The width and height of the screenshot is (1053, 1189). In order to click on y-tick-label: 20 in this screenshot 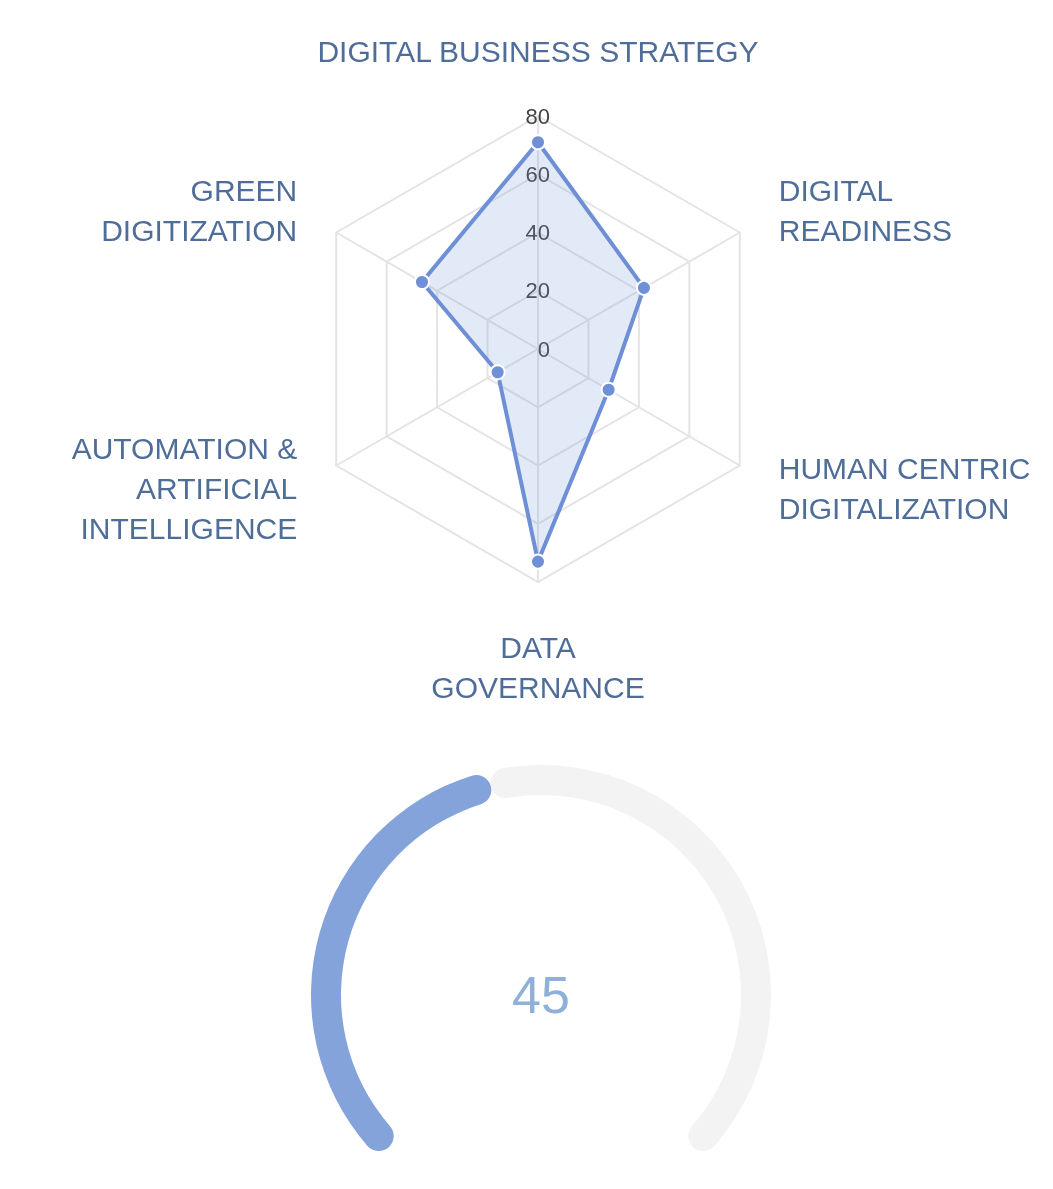, I will do `click(537, 291)`.